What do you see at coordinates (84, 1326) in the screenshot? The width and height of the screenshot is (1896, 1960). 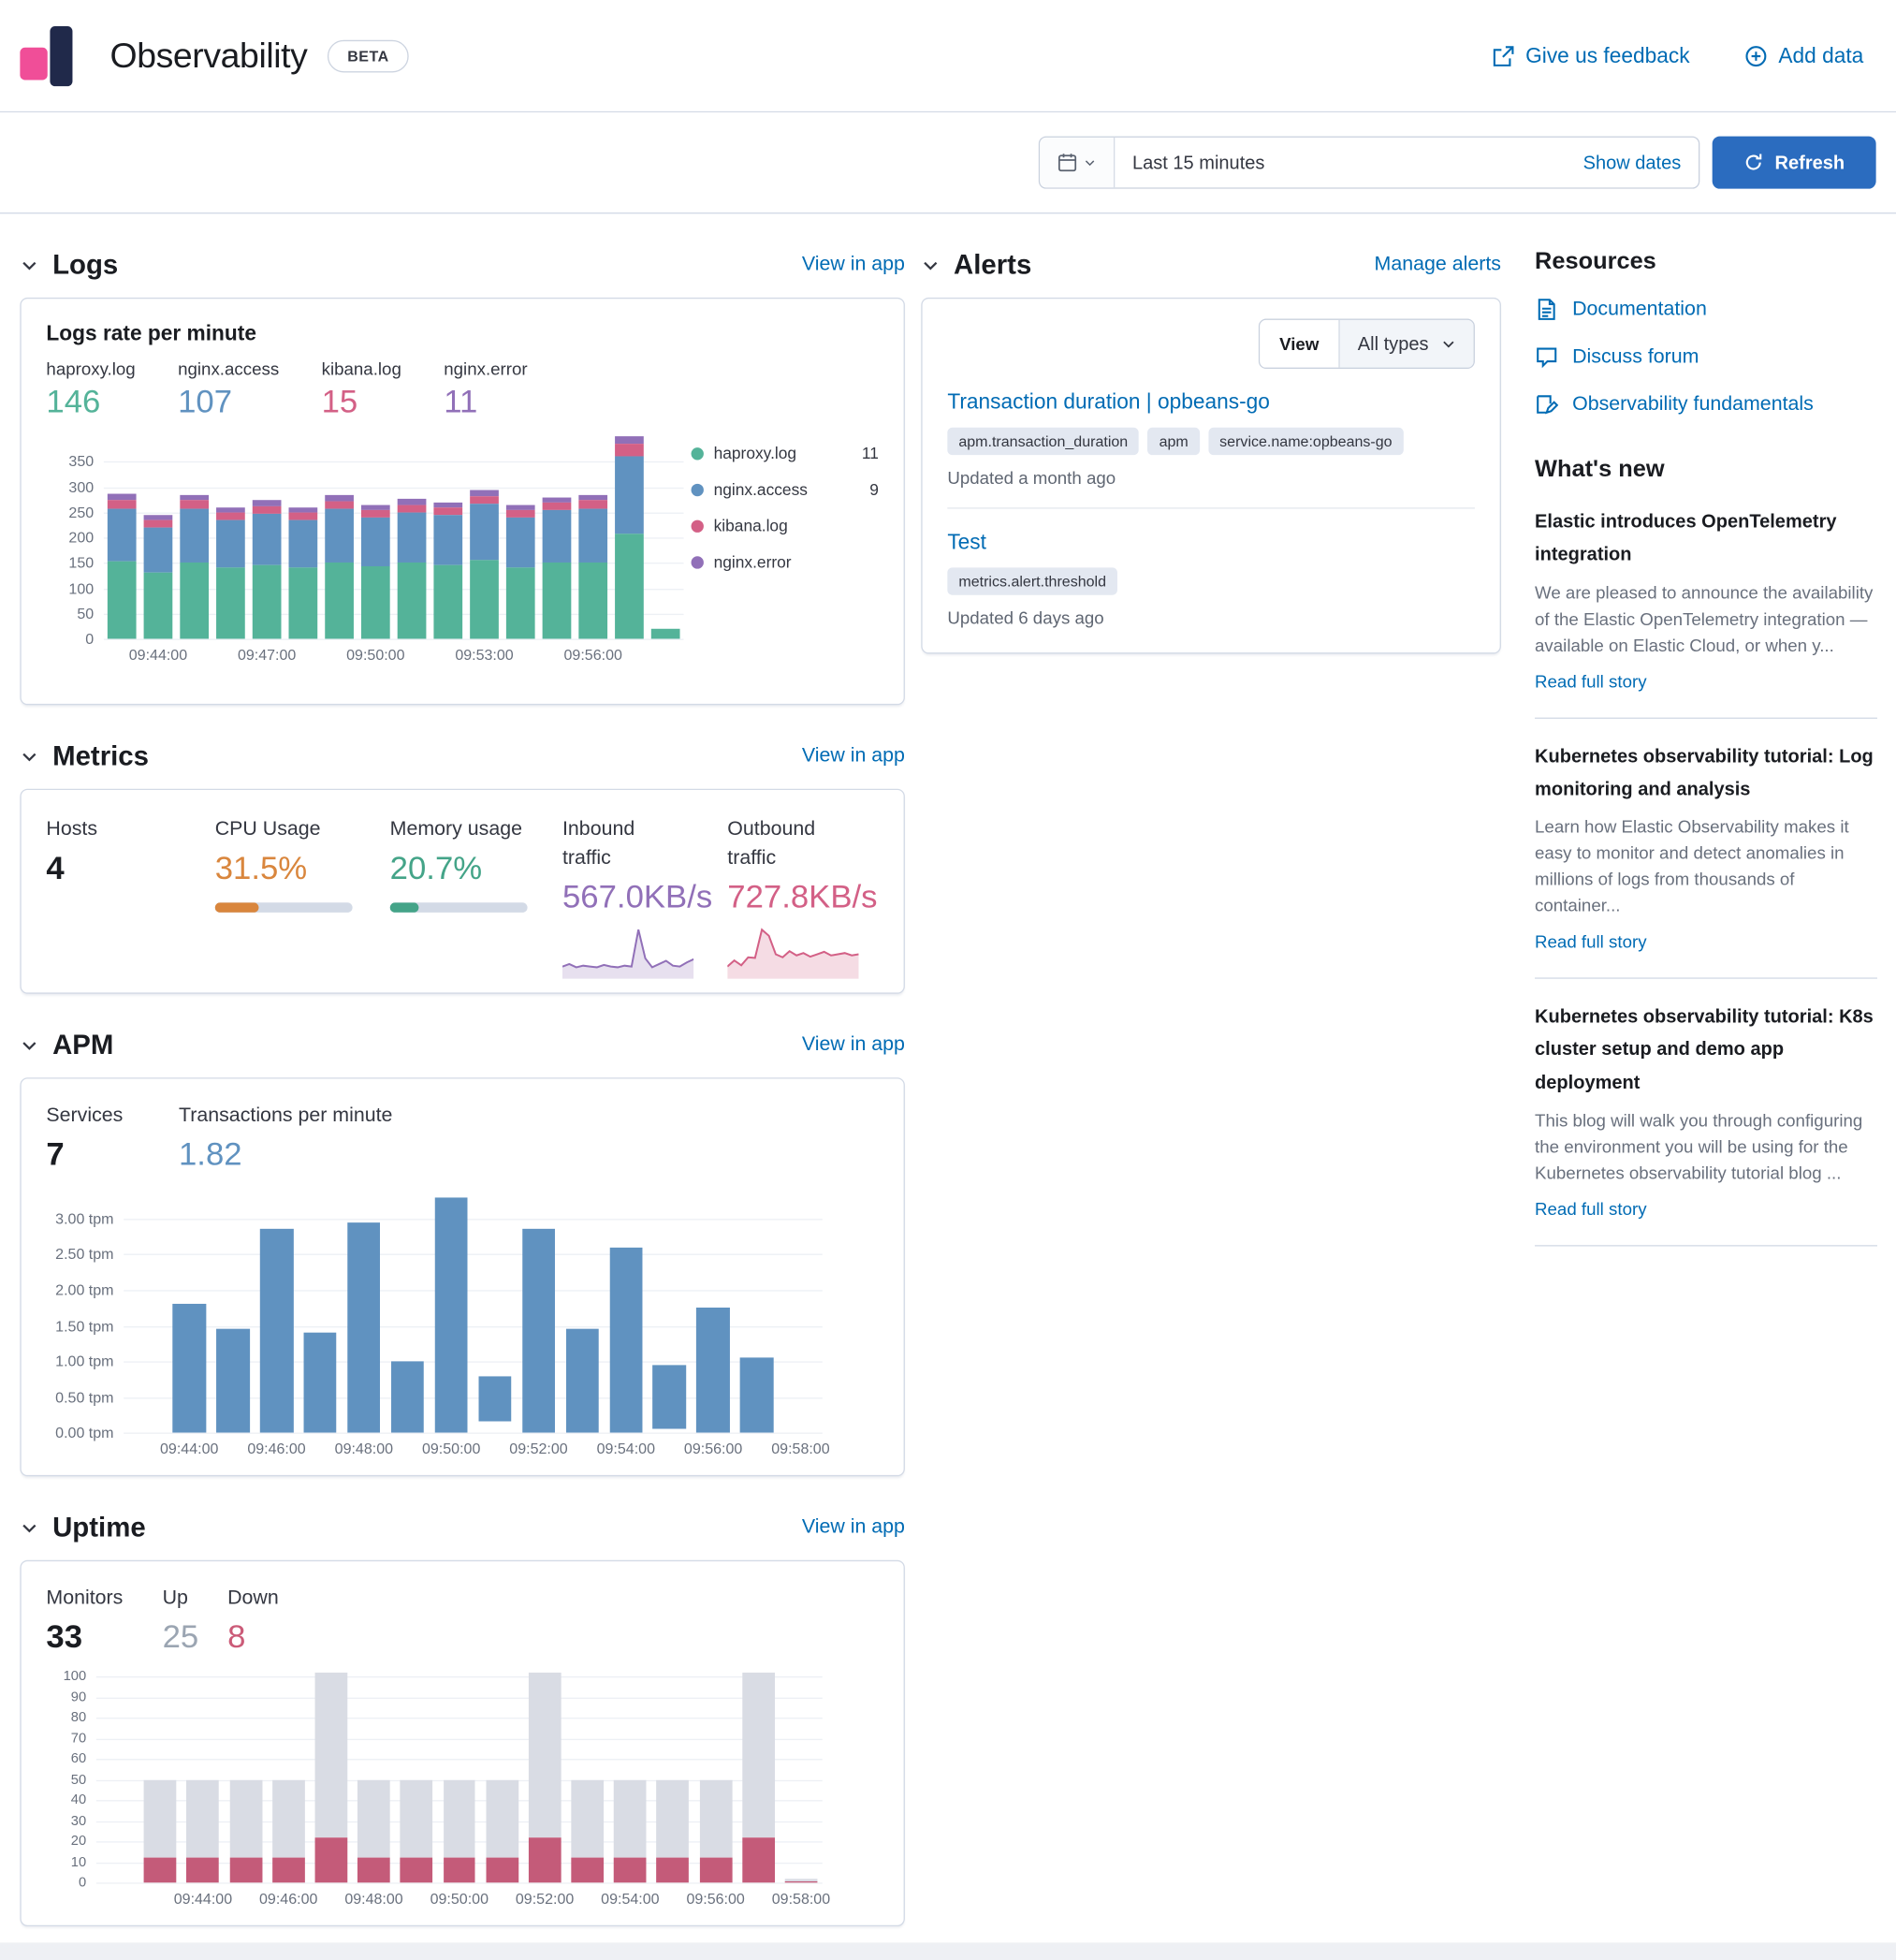 I see `y-axis-label: 1.50 tpm` at bounding box center [84, 1326].